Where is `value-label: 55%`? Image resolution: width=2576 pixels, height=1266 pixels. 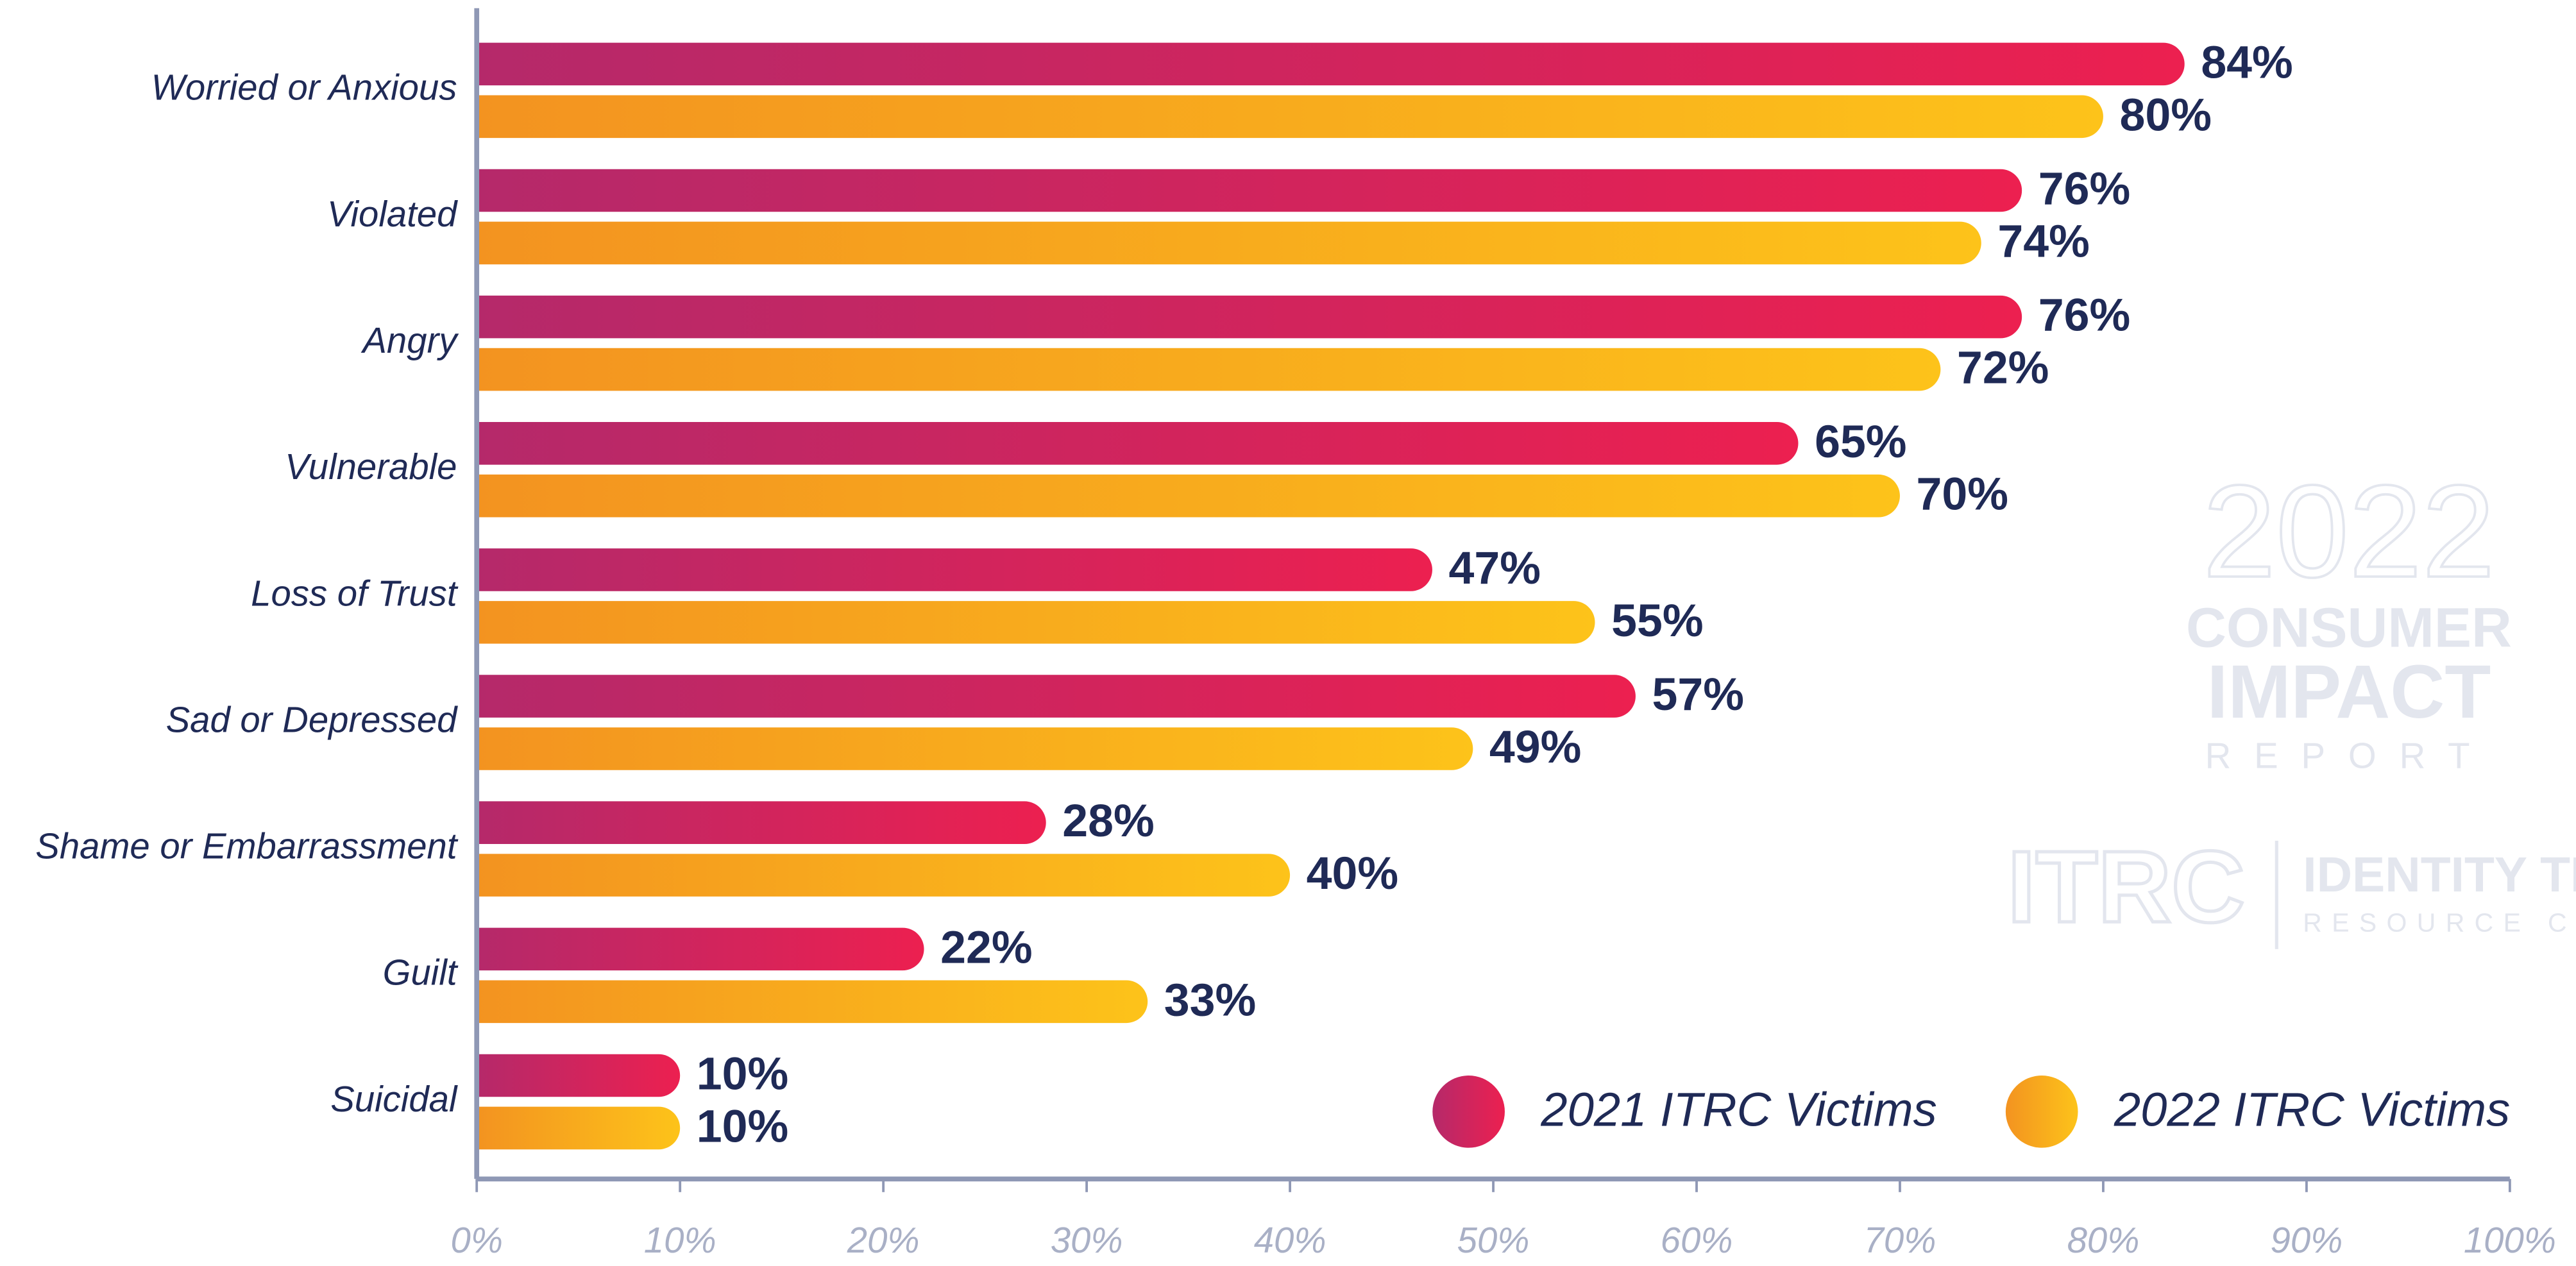
value-label: 55% is located at coordinates (1657, 620).